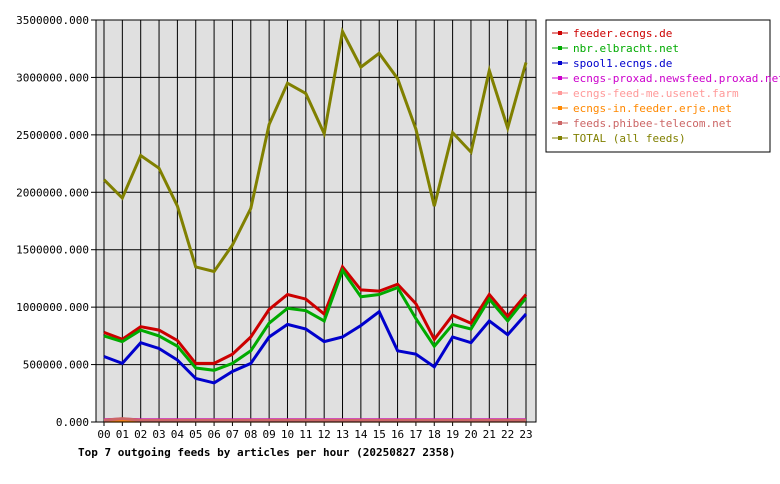 The width and height of the screenshot is (780, 484). I want to click on x-tick-label: 00, so click(103, 434).